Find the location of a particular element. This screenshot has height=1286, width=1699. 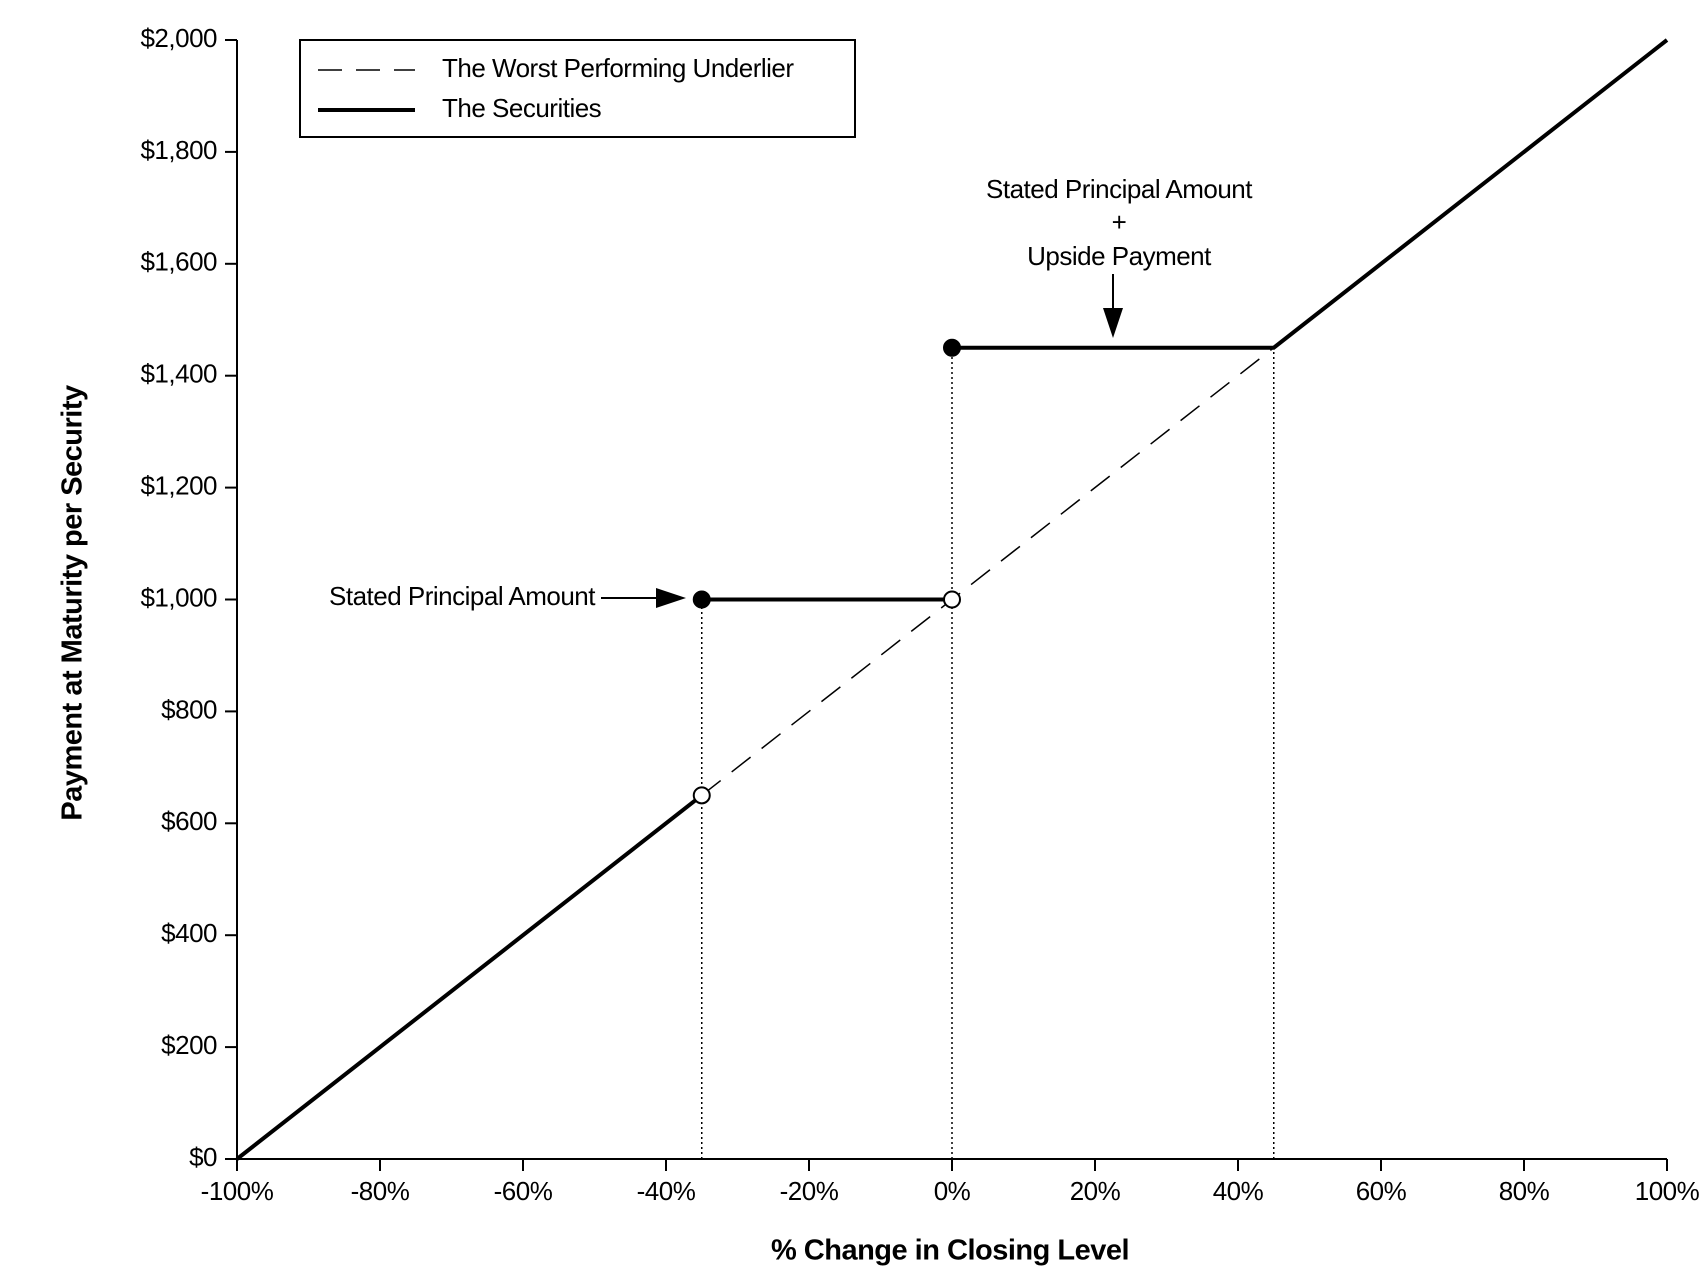

y-tick-label: $400 is located at coordinates (189, 933).